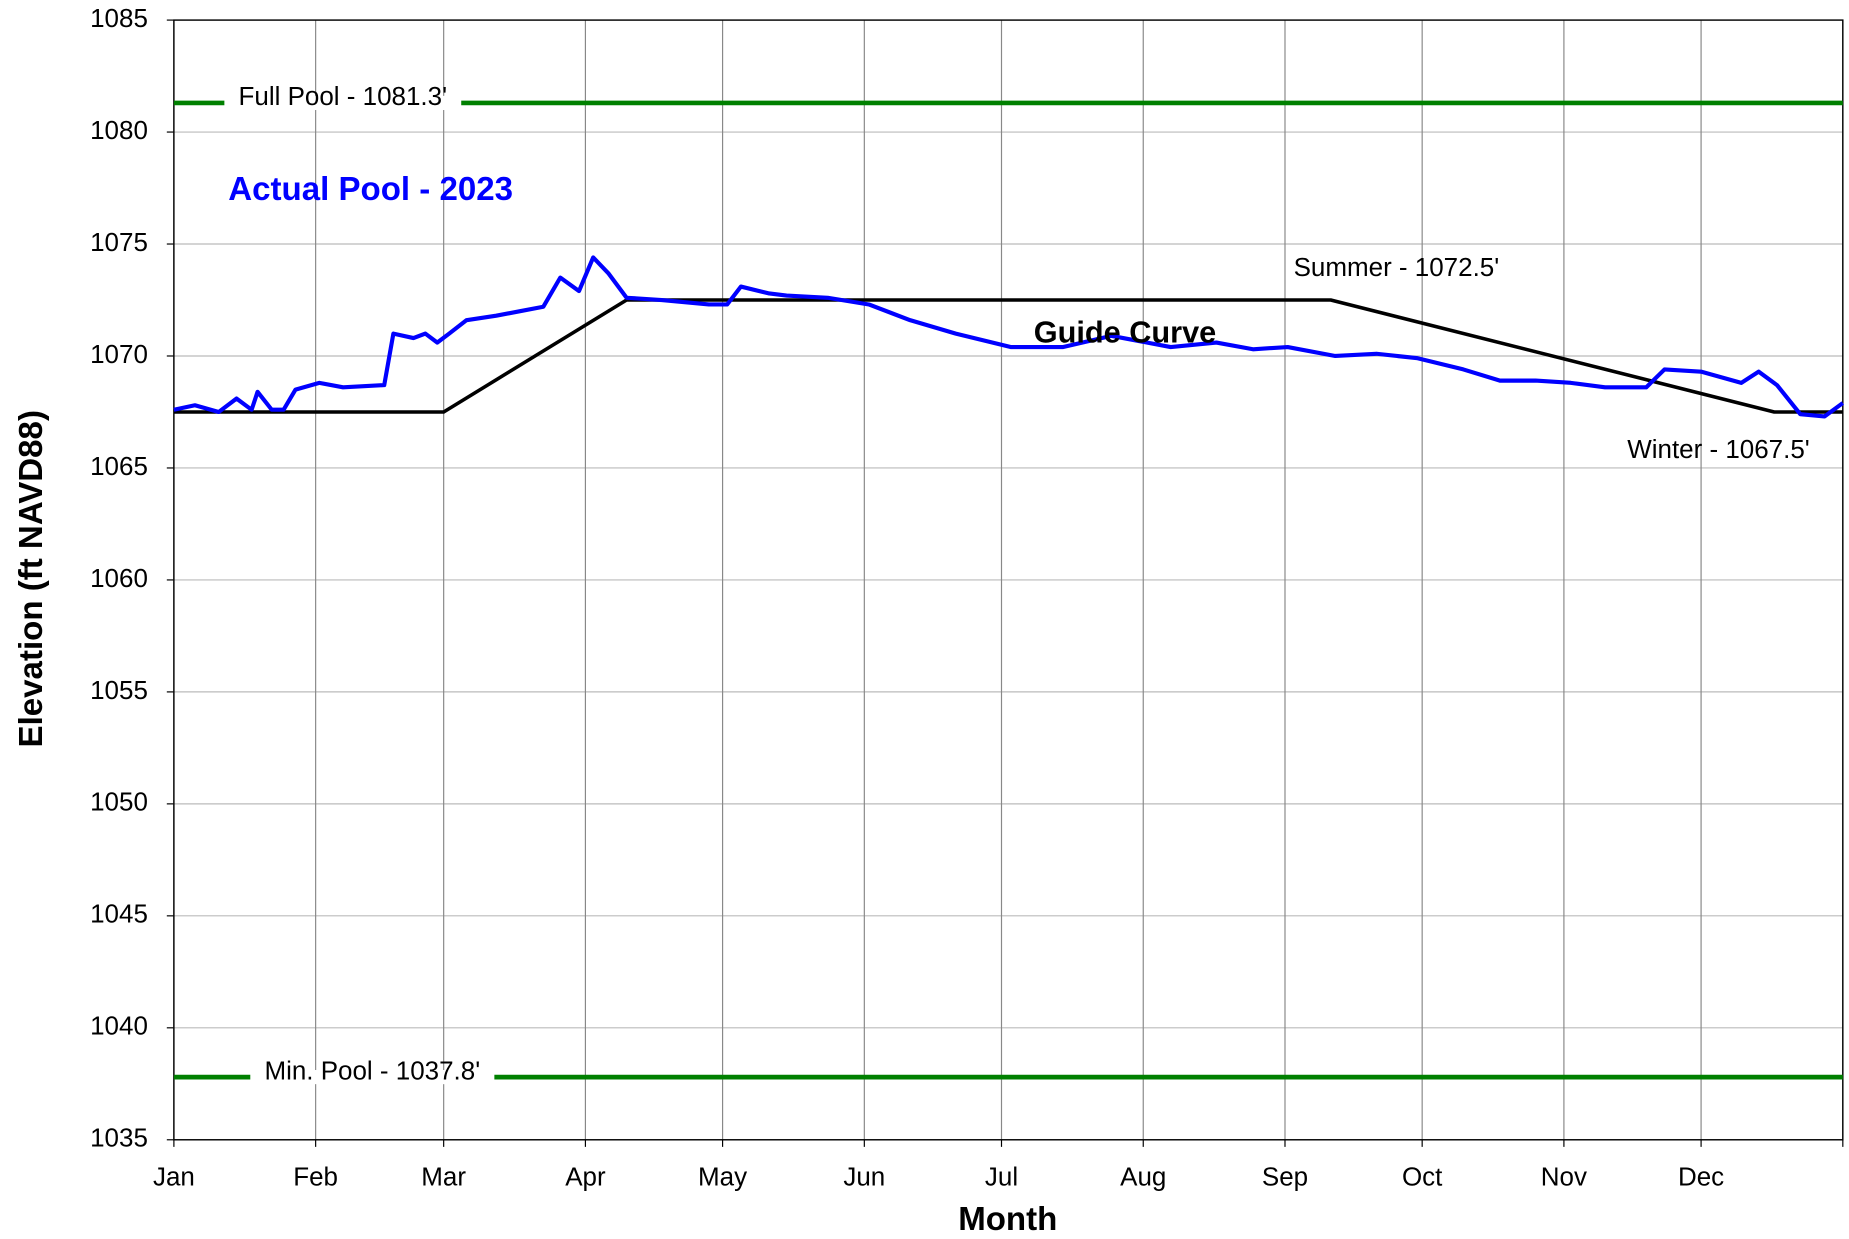 The image size is (1849, 1239). I want to click on y-axis-label: Elevation (ft NAVD88), so click(31, 578).